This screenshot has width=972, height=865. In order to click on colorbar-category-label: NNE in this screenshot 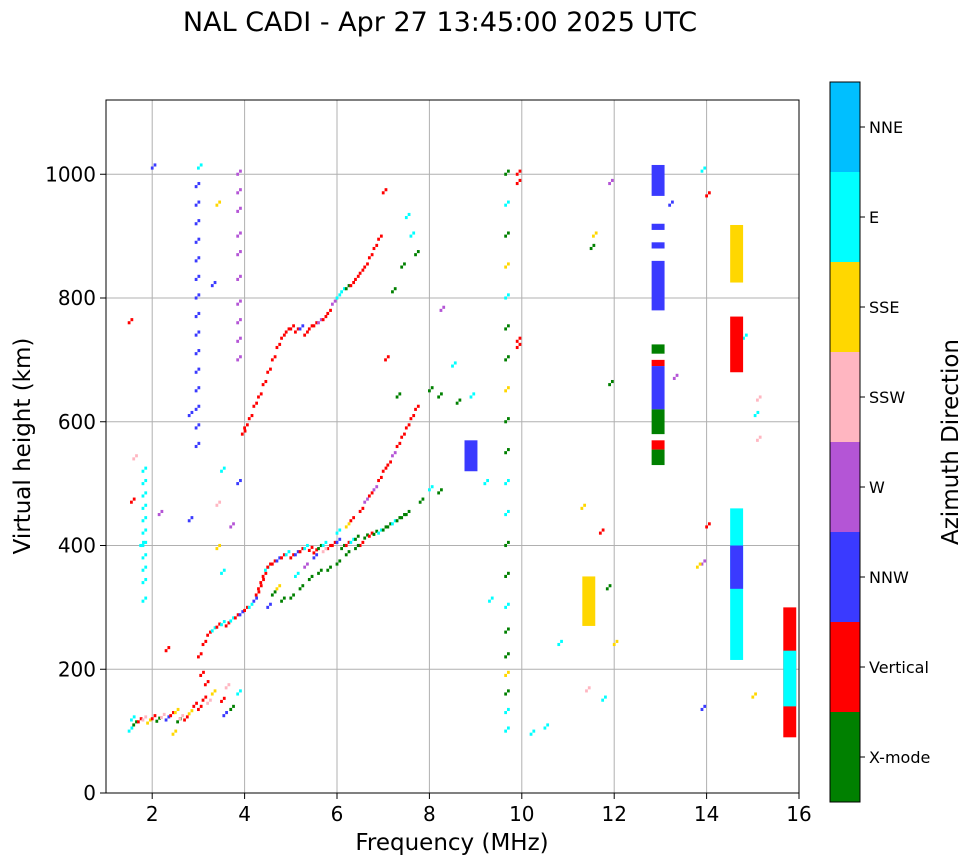, I will do `click(886, 127)`.